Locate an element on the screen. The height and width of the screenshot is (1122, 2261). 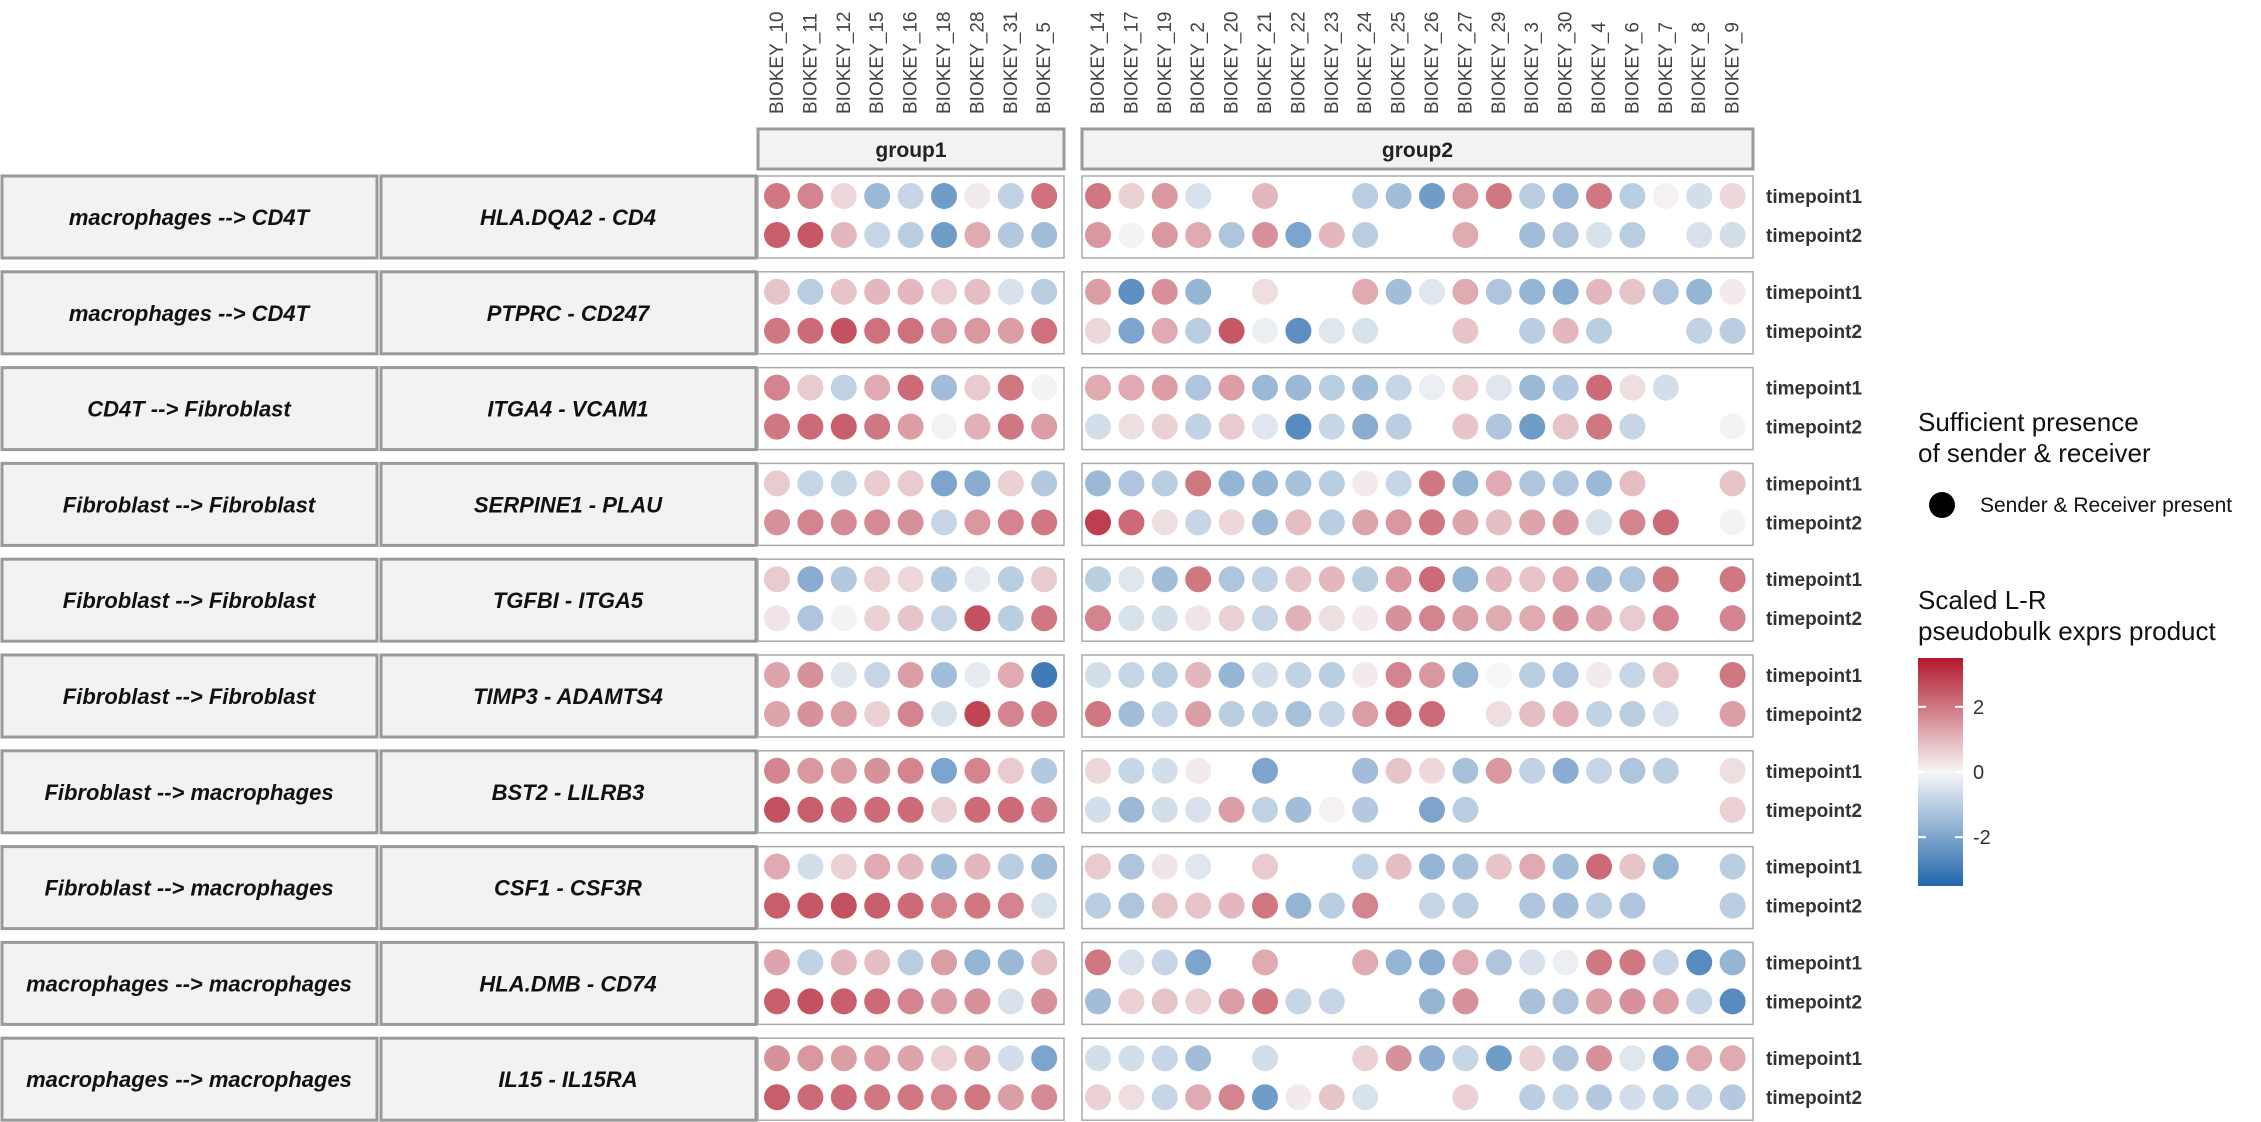
timepoint-label: timepoint1 is located at coordinates (1814, 676).